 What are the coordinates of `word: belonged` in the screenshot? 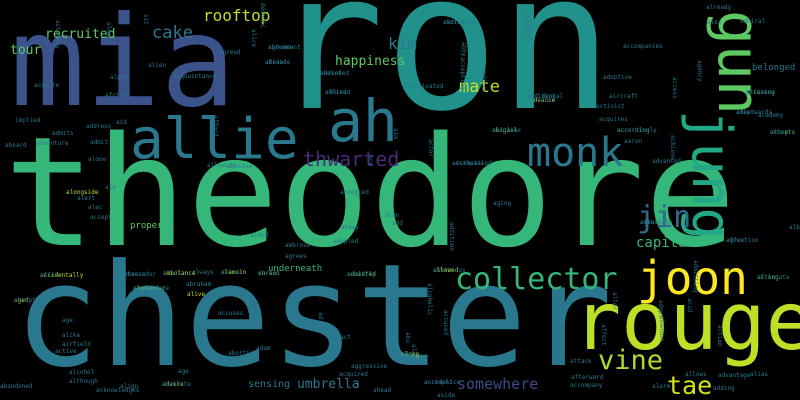 It's located at (774, 68).